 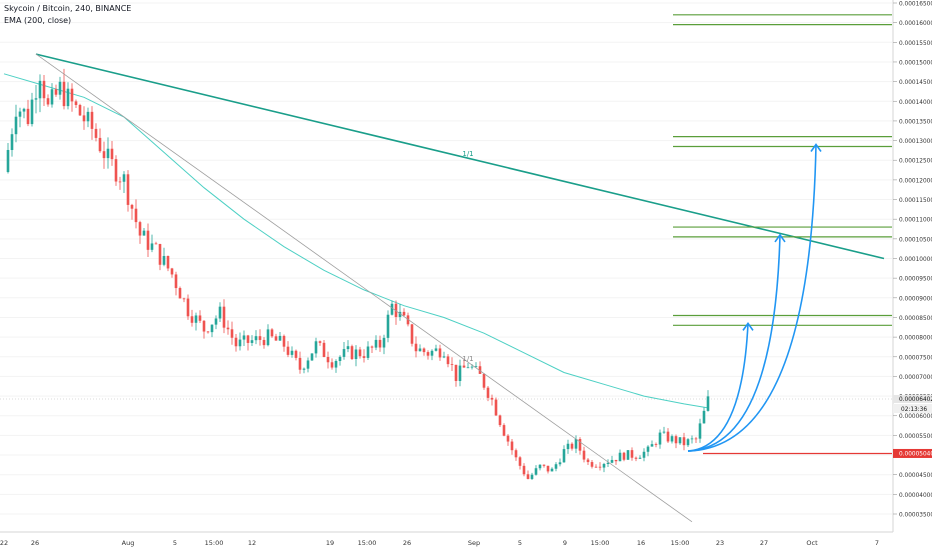 What do you see at coordinates (780, 238) in the screenshot?
I see `arrow-head` at bounding box center [780, 238].